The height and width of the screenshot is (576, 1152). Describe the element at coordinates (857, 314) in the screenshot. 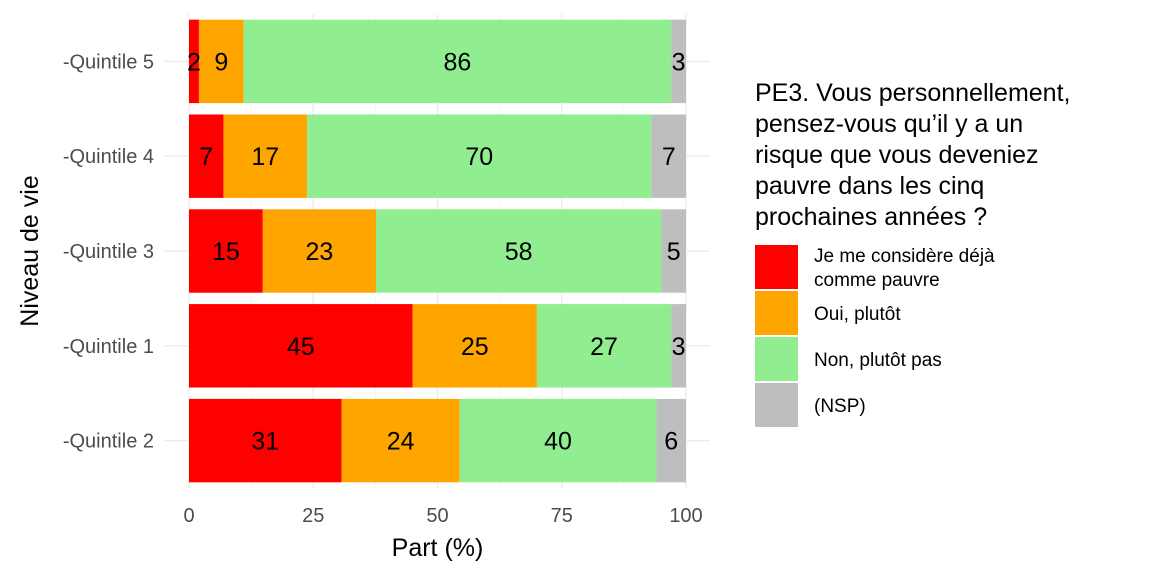

I see `legend-label: Oui, plutôt` at that location.